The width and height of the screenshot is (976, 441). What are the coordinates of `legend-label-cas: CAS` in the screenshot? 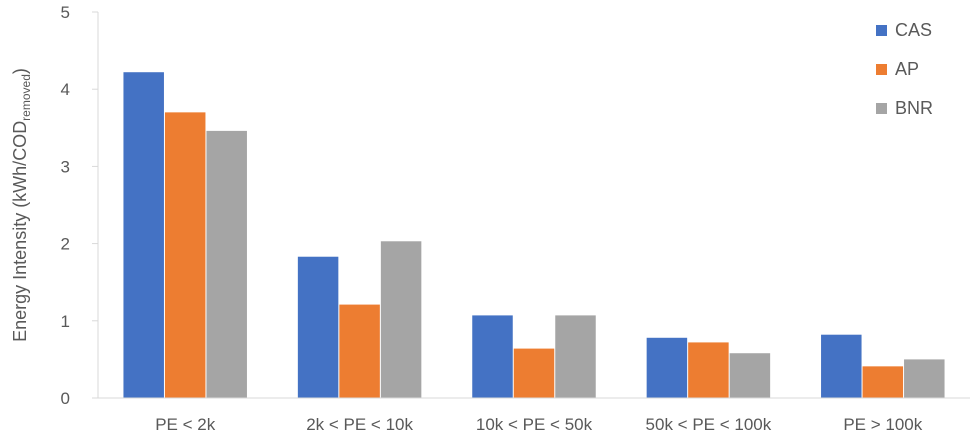 It's located at (913, 30).